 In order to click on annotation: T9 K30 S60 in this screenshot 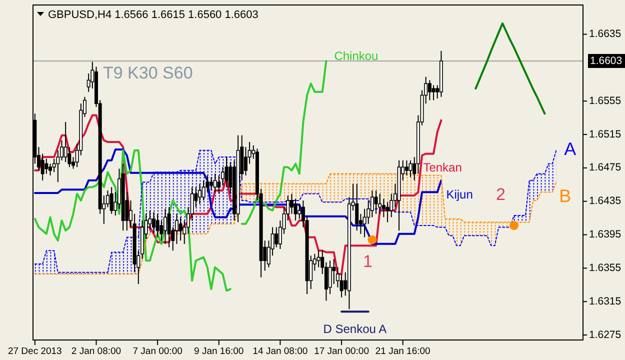, I will do `click(148, 72)`.